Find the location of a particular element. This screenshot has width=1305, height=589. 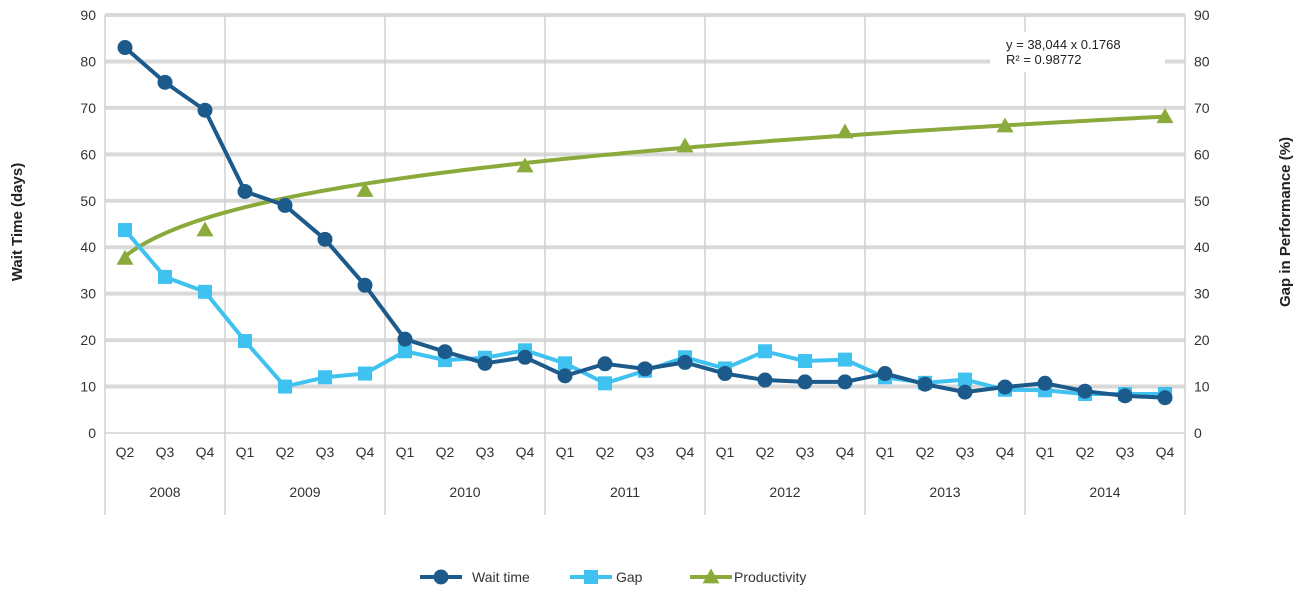

right-tick-label: 30 is located at coordinates (1202, 294).